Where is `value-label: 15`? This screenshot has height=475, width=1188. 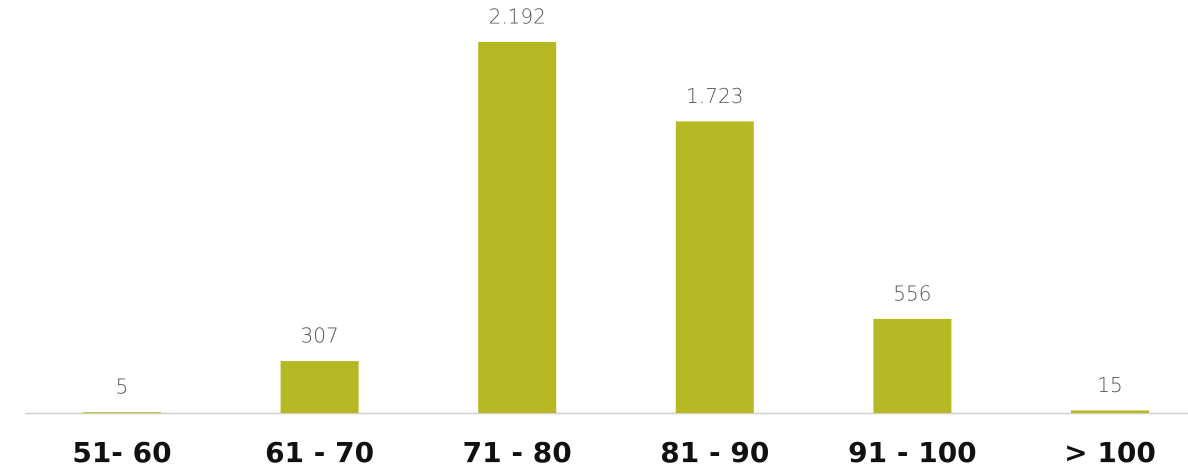
value-label: 15 is located at coordinates (1109, 385).